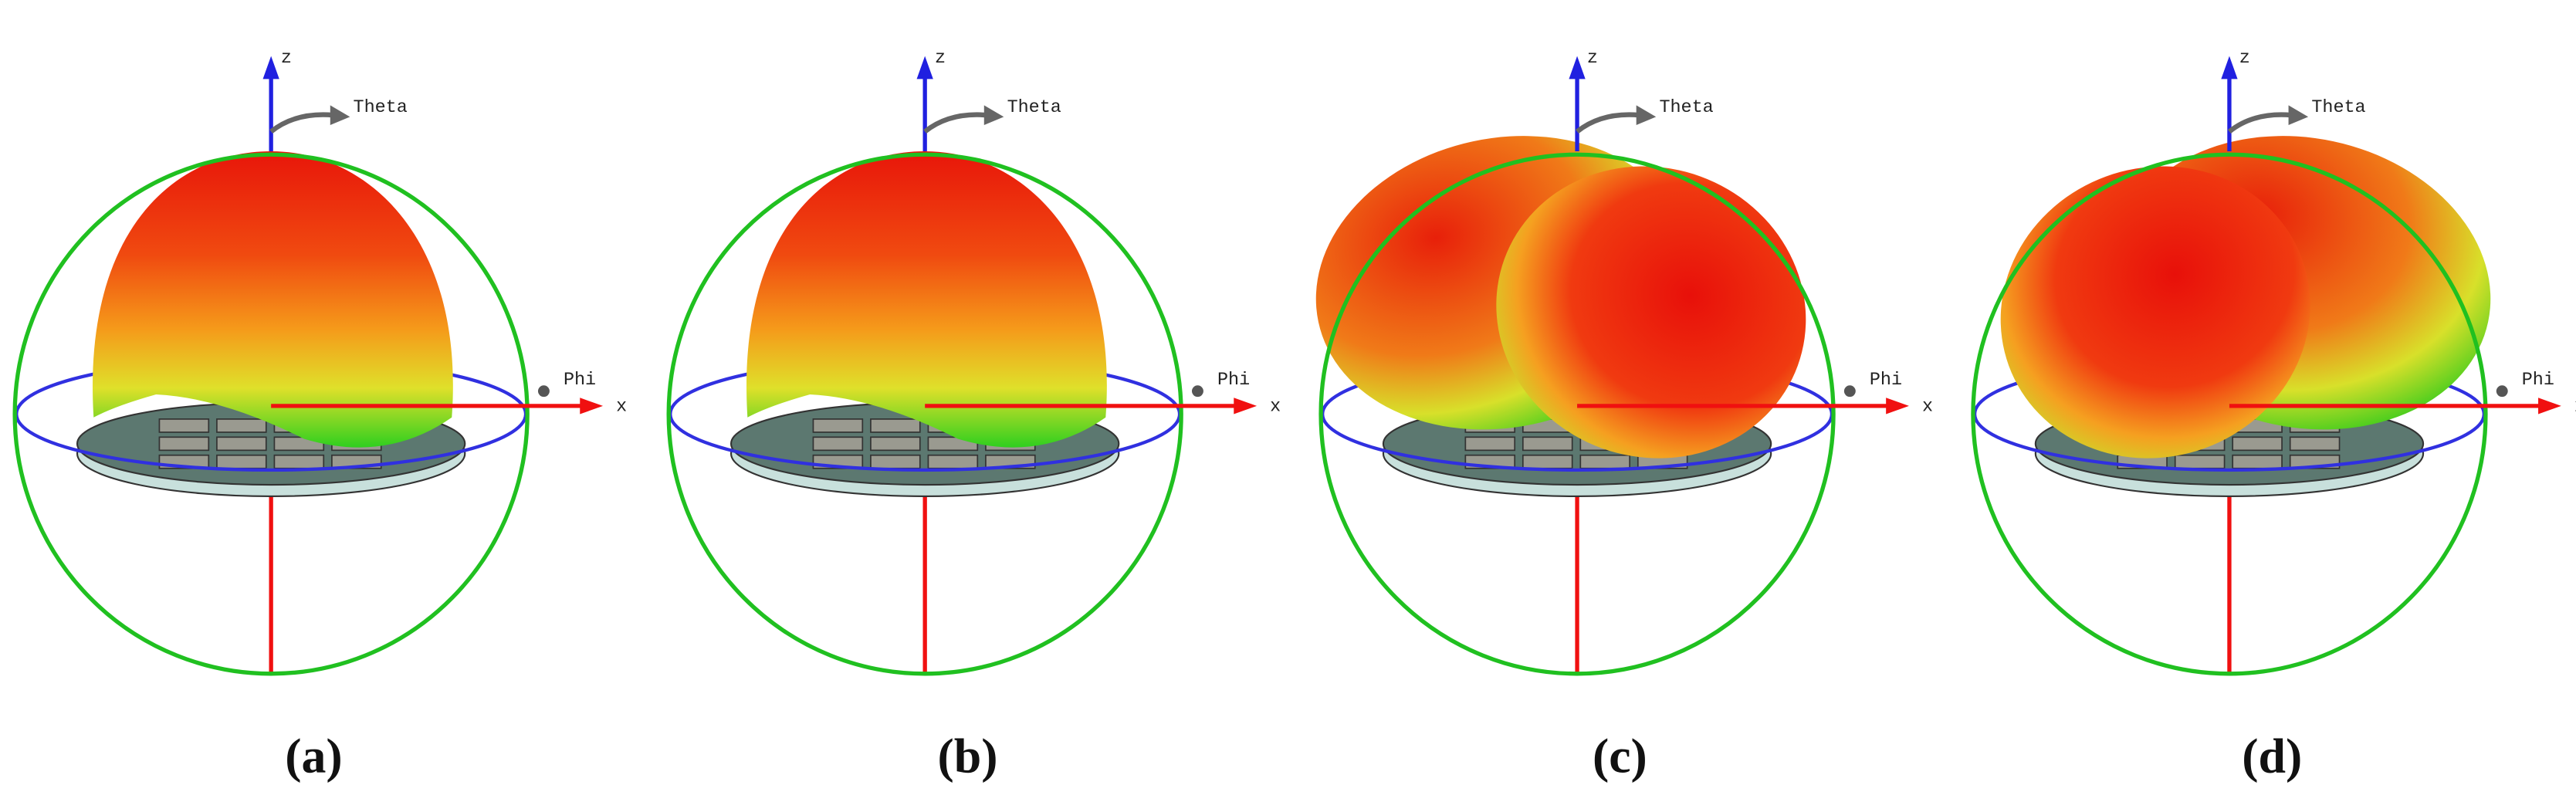 This screenshot has width=2576, height=802. What do you see at coordinates (314, 755) in the screenshot?
I see `panel-caption: (a)` at bounding box center [314, 755].